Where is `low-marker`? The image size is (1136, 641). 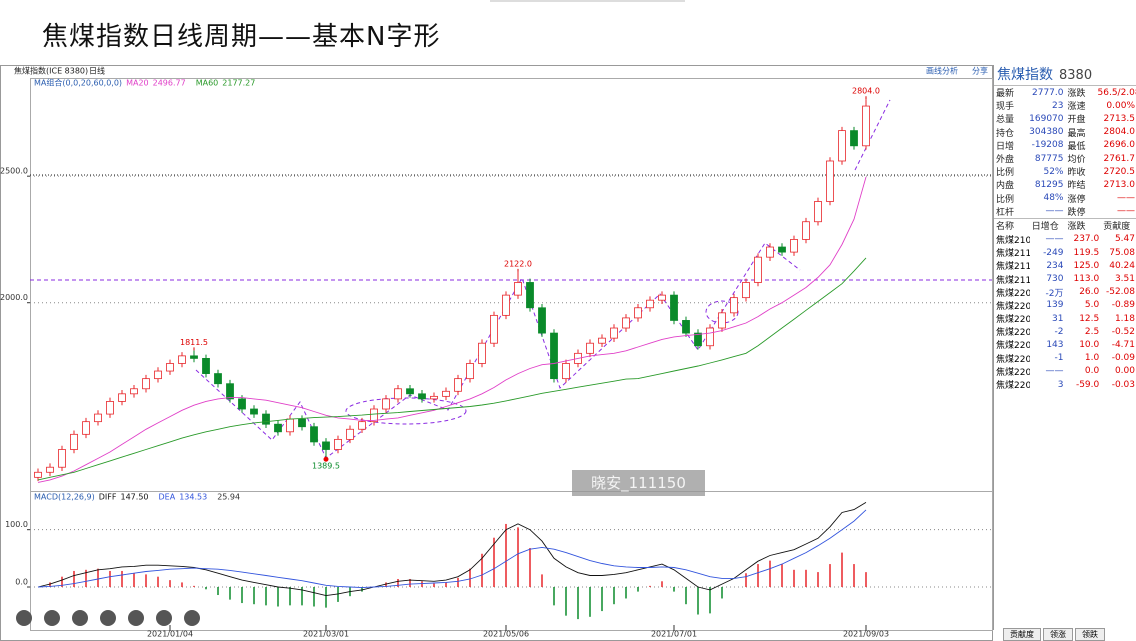
low-marker is located at coordinates (326, 459).